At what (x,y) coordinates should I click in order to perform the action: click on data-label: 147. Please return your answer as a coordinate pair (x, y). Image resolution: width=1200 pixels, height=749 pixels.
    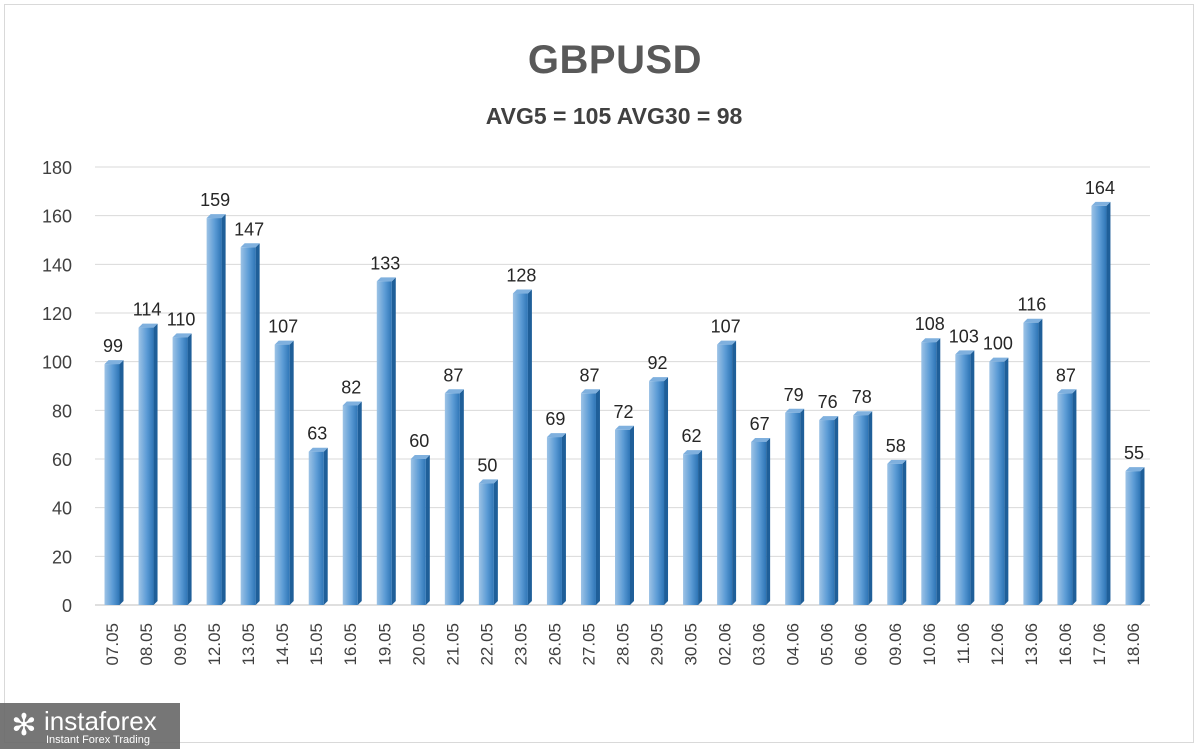
    Looking at the image, I should click on (249, 229).